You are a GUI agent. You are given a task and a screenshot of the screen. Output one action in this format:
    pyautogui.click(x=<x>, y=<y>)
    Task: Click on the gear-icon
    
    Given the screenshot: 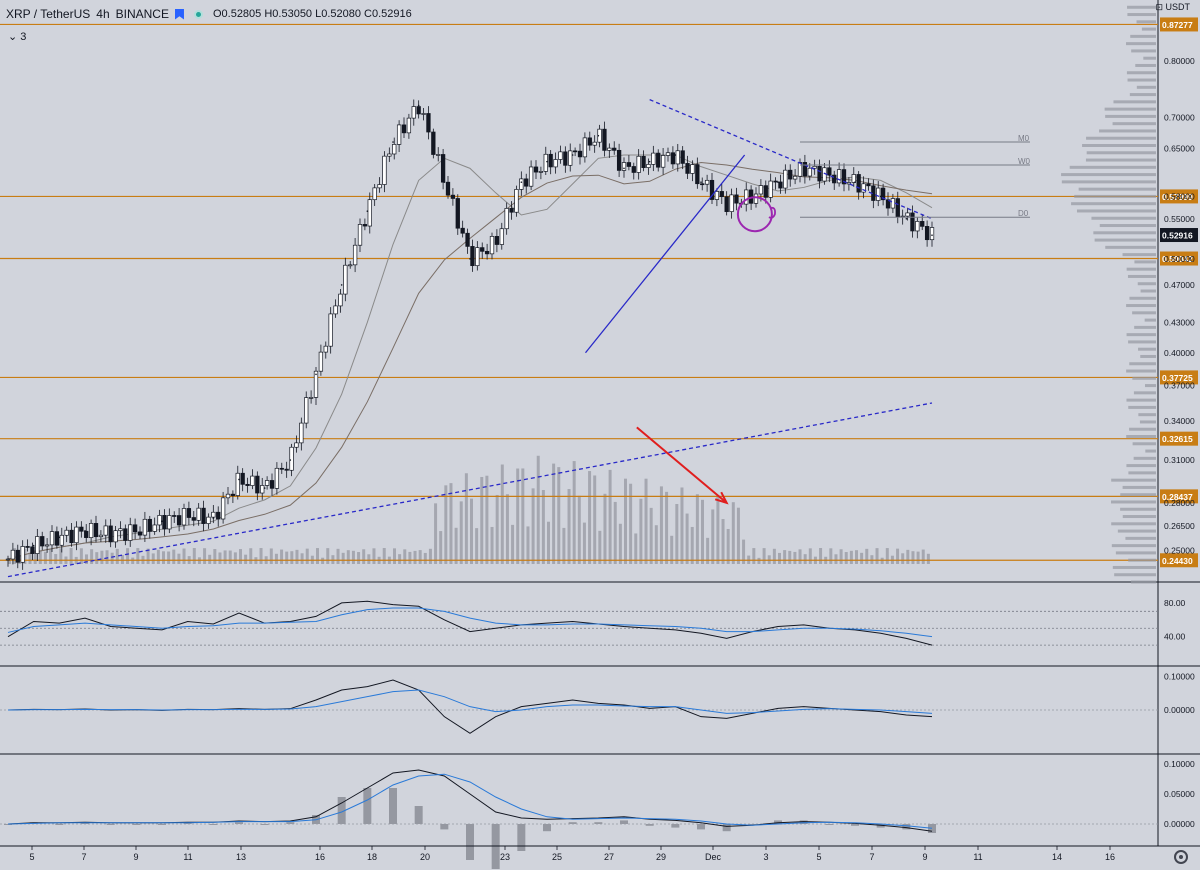 What is the action you would take?
    pyautogui.click(x=1181, y=857)
    